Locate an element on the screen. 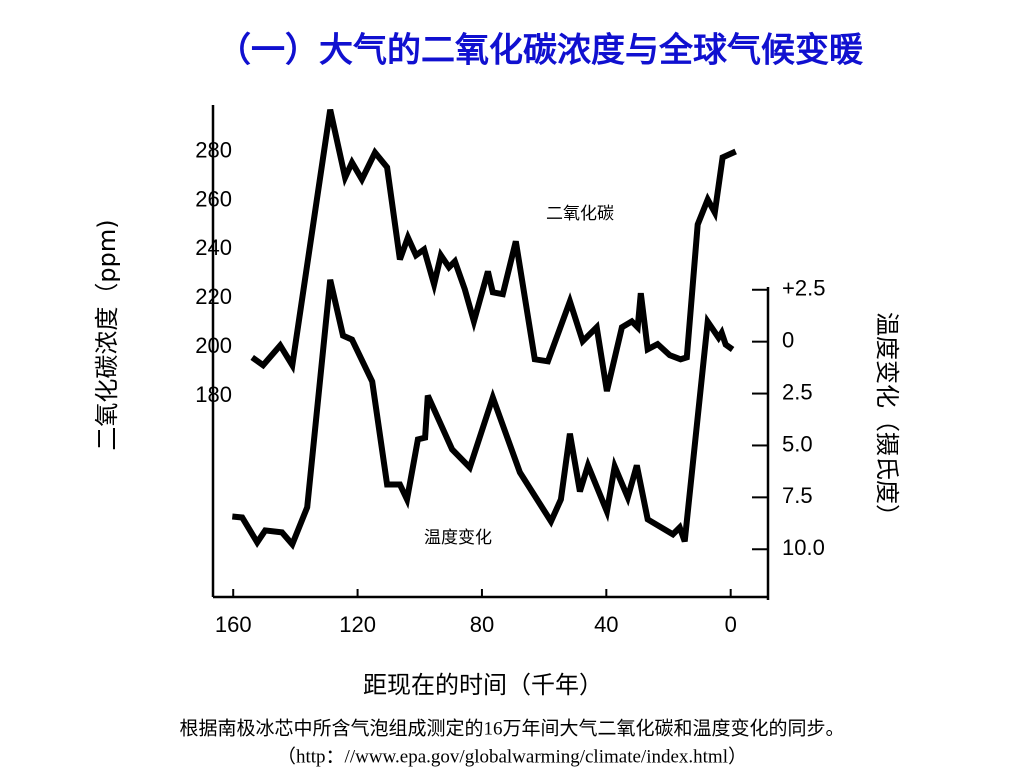 The width and height of the screenshot is (1024, 768). annotation: 温度变化 is located at coordinates (458, 538).